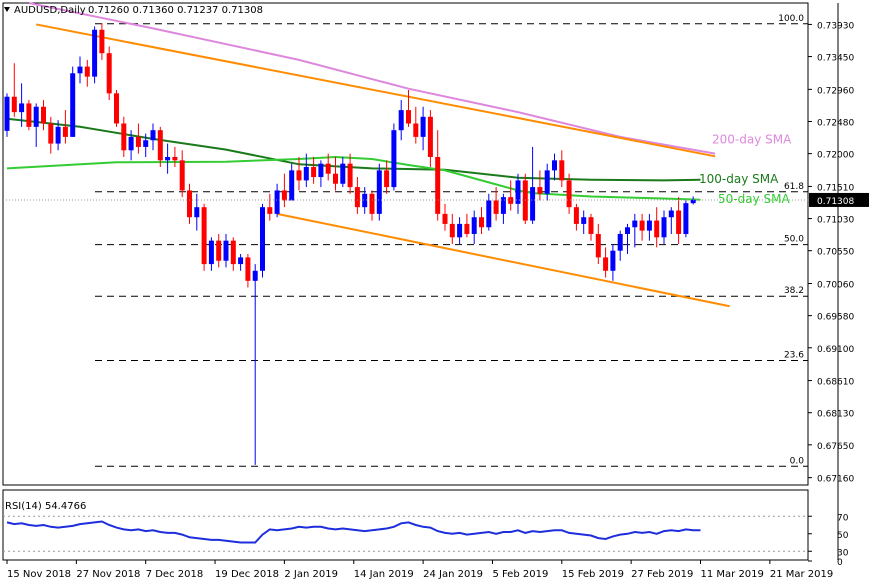 The image size is (880, 588). Describe the element at coordinates (353, 178) in the screenshot. I see `sma-50-line` at that location.